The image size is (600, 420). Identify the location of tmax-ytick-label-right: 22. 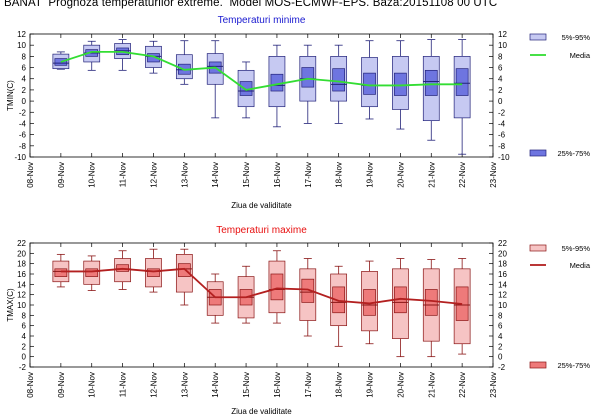
(502, 243).